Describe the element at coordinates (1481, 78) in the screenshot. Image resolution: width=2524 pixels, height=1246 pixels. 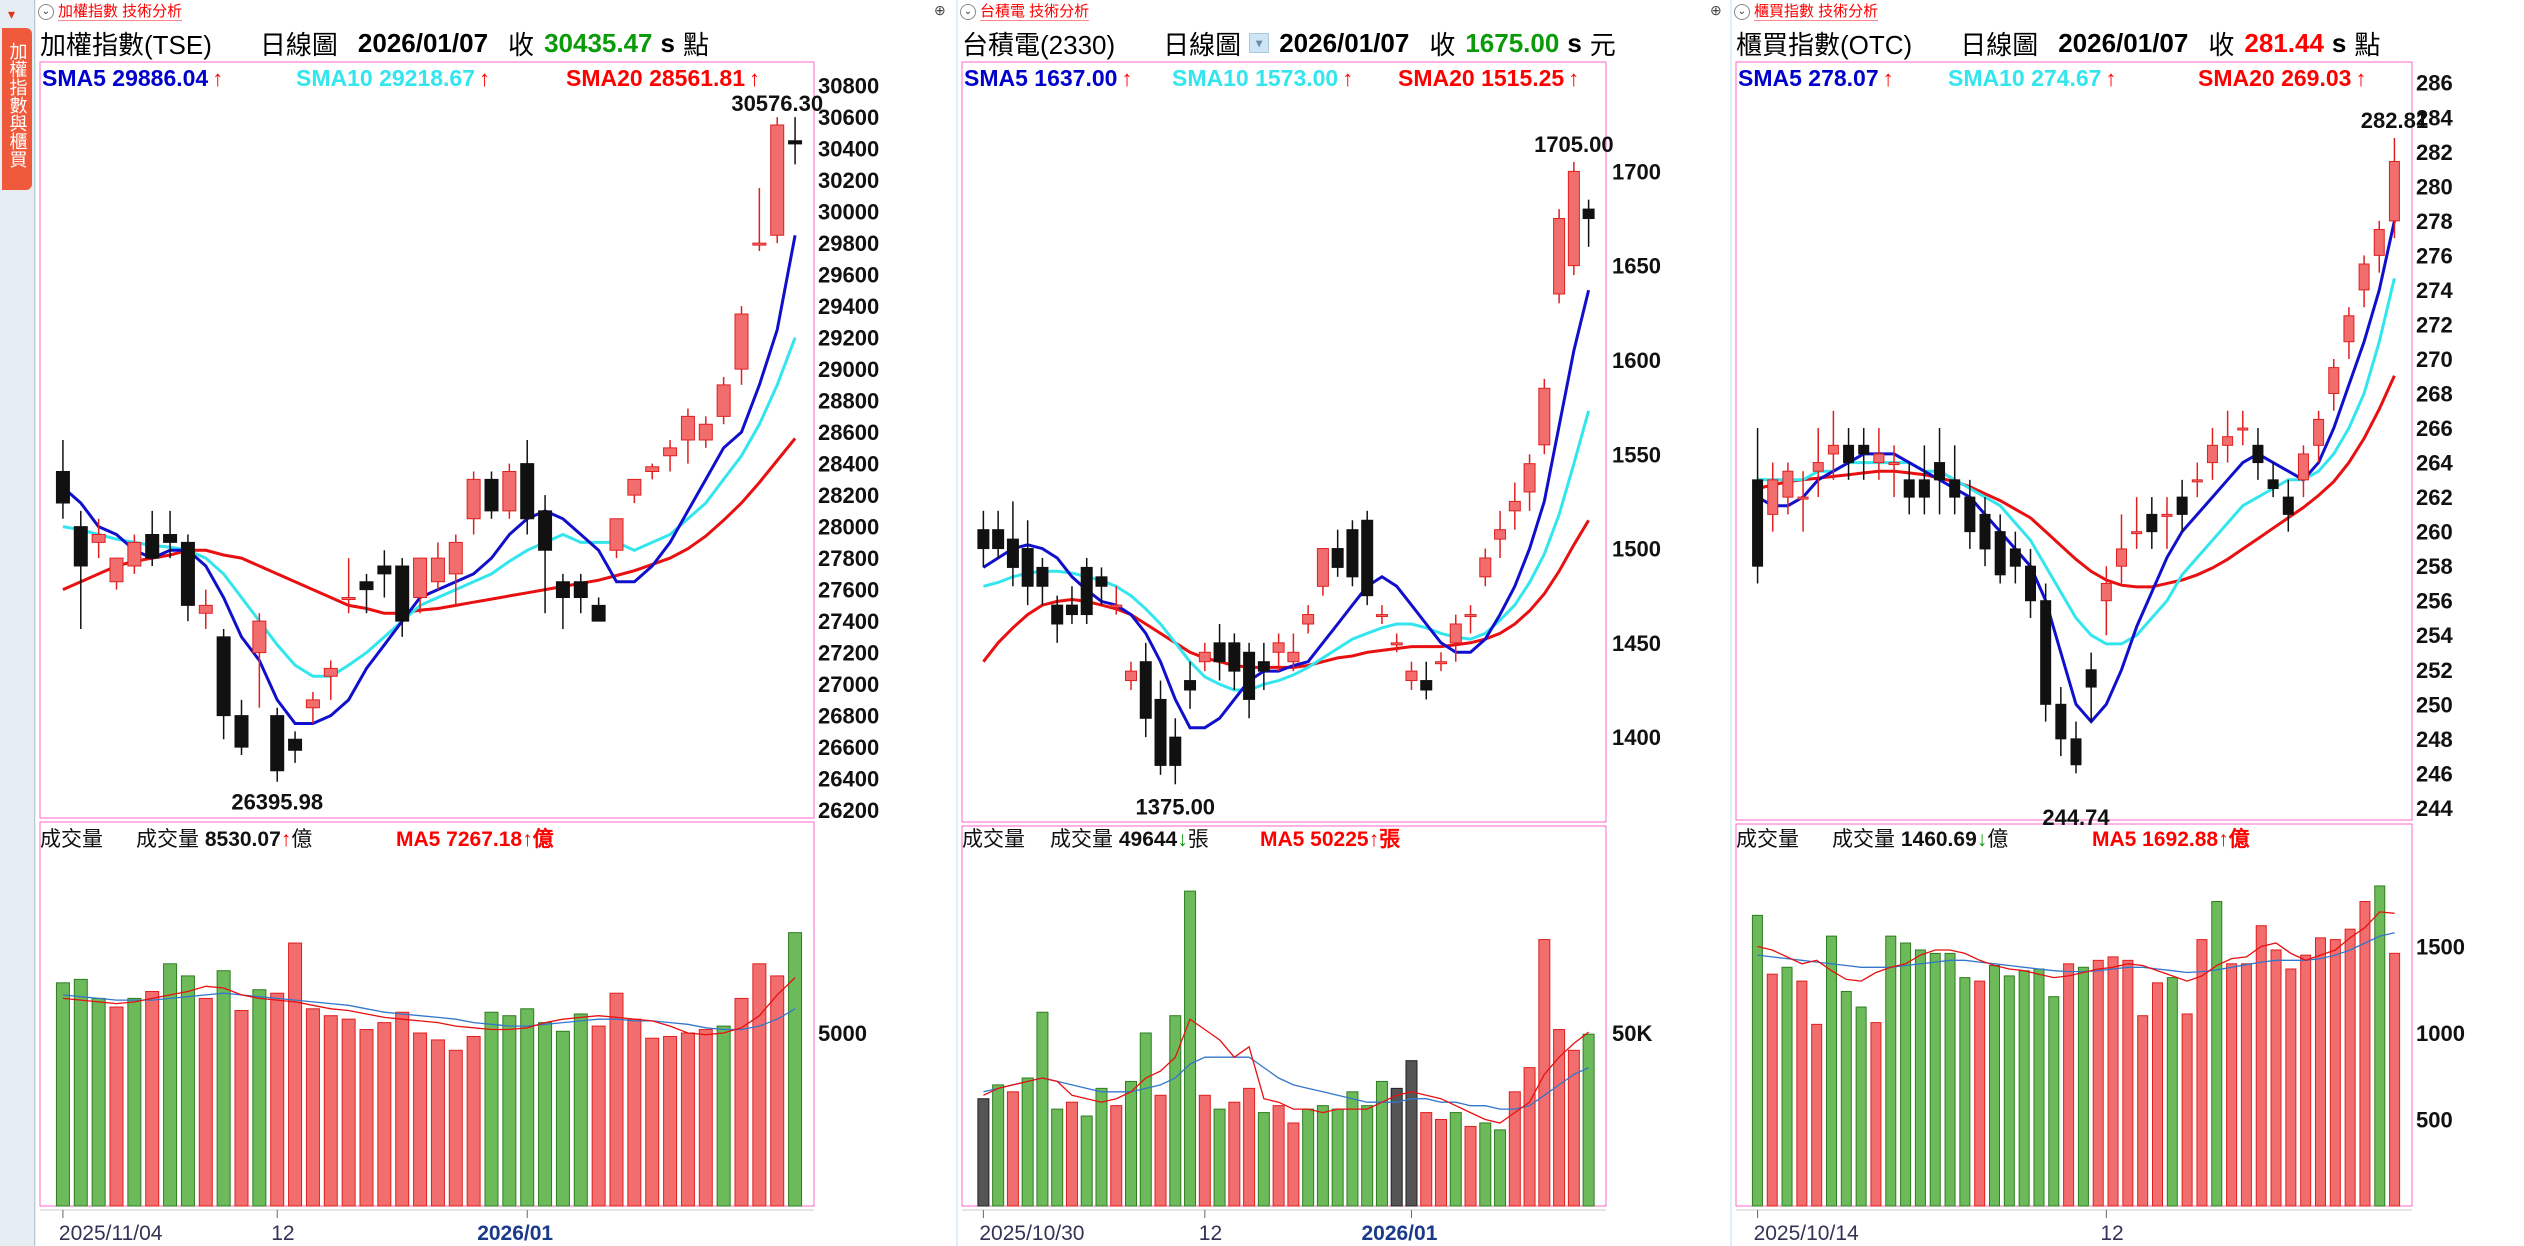
I see `sma-legend-sma20: SMA20 1515.25` at that location.